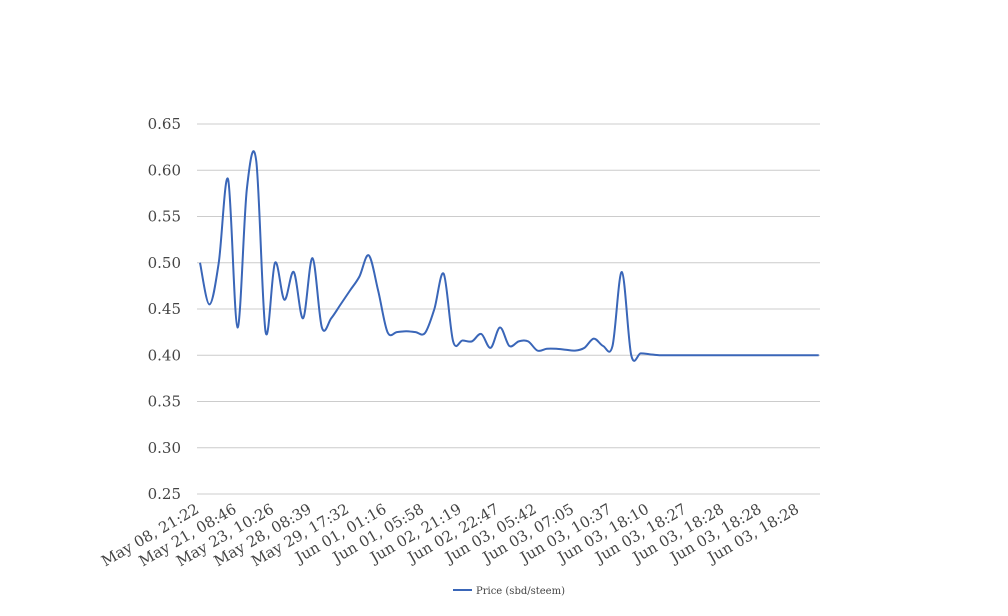 This screenshot has width=1008, height=616. Describe the element at coordinates (520, 591) in the screenshot. I see `legend-label: Price (sbd/steem)` at that location.